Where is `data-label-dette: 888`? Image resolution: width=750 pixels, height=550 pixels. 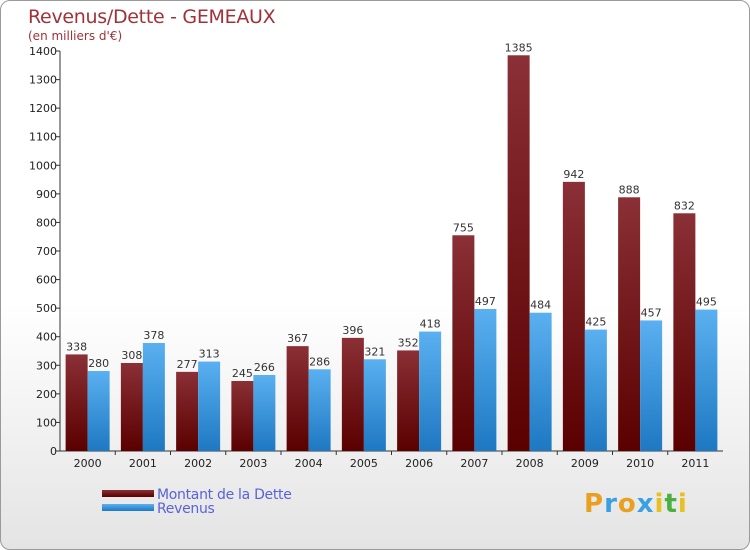 data-label-dette: 888 is located at coordinates (629, 189).